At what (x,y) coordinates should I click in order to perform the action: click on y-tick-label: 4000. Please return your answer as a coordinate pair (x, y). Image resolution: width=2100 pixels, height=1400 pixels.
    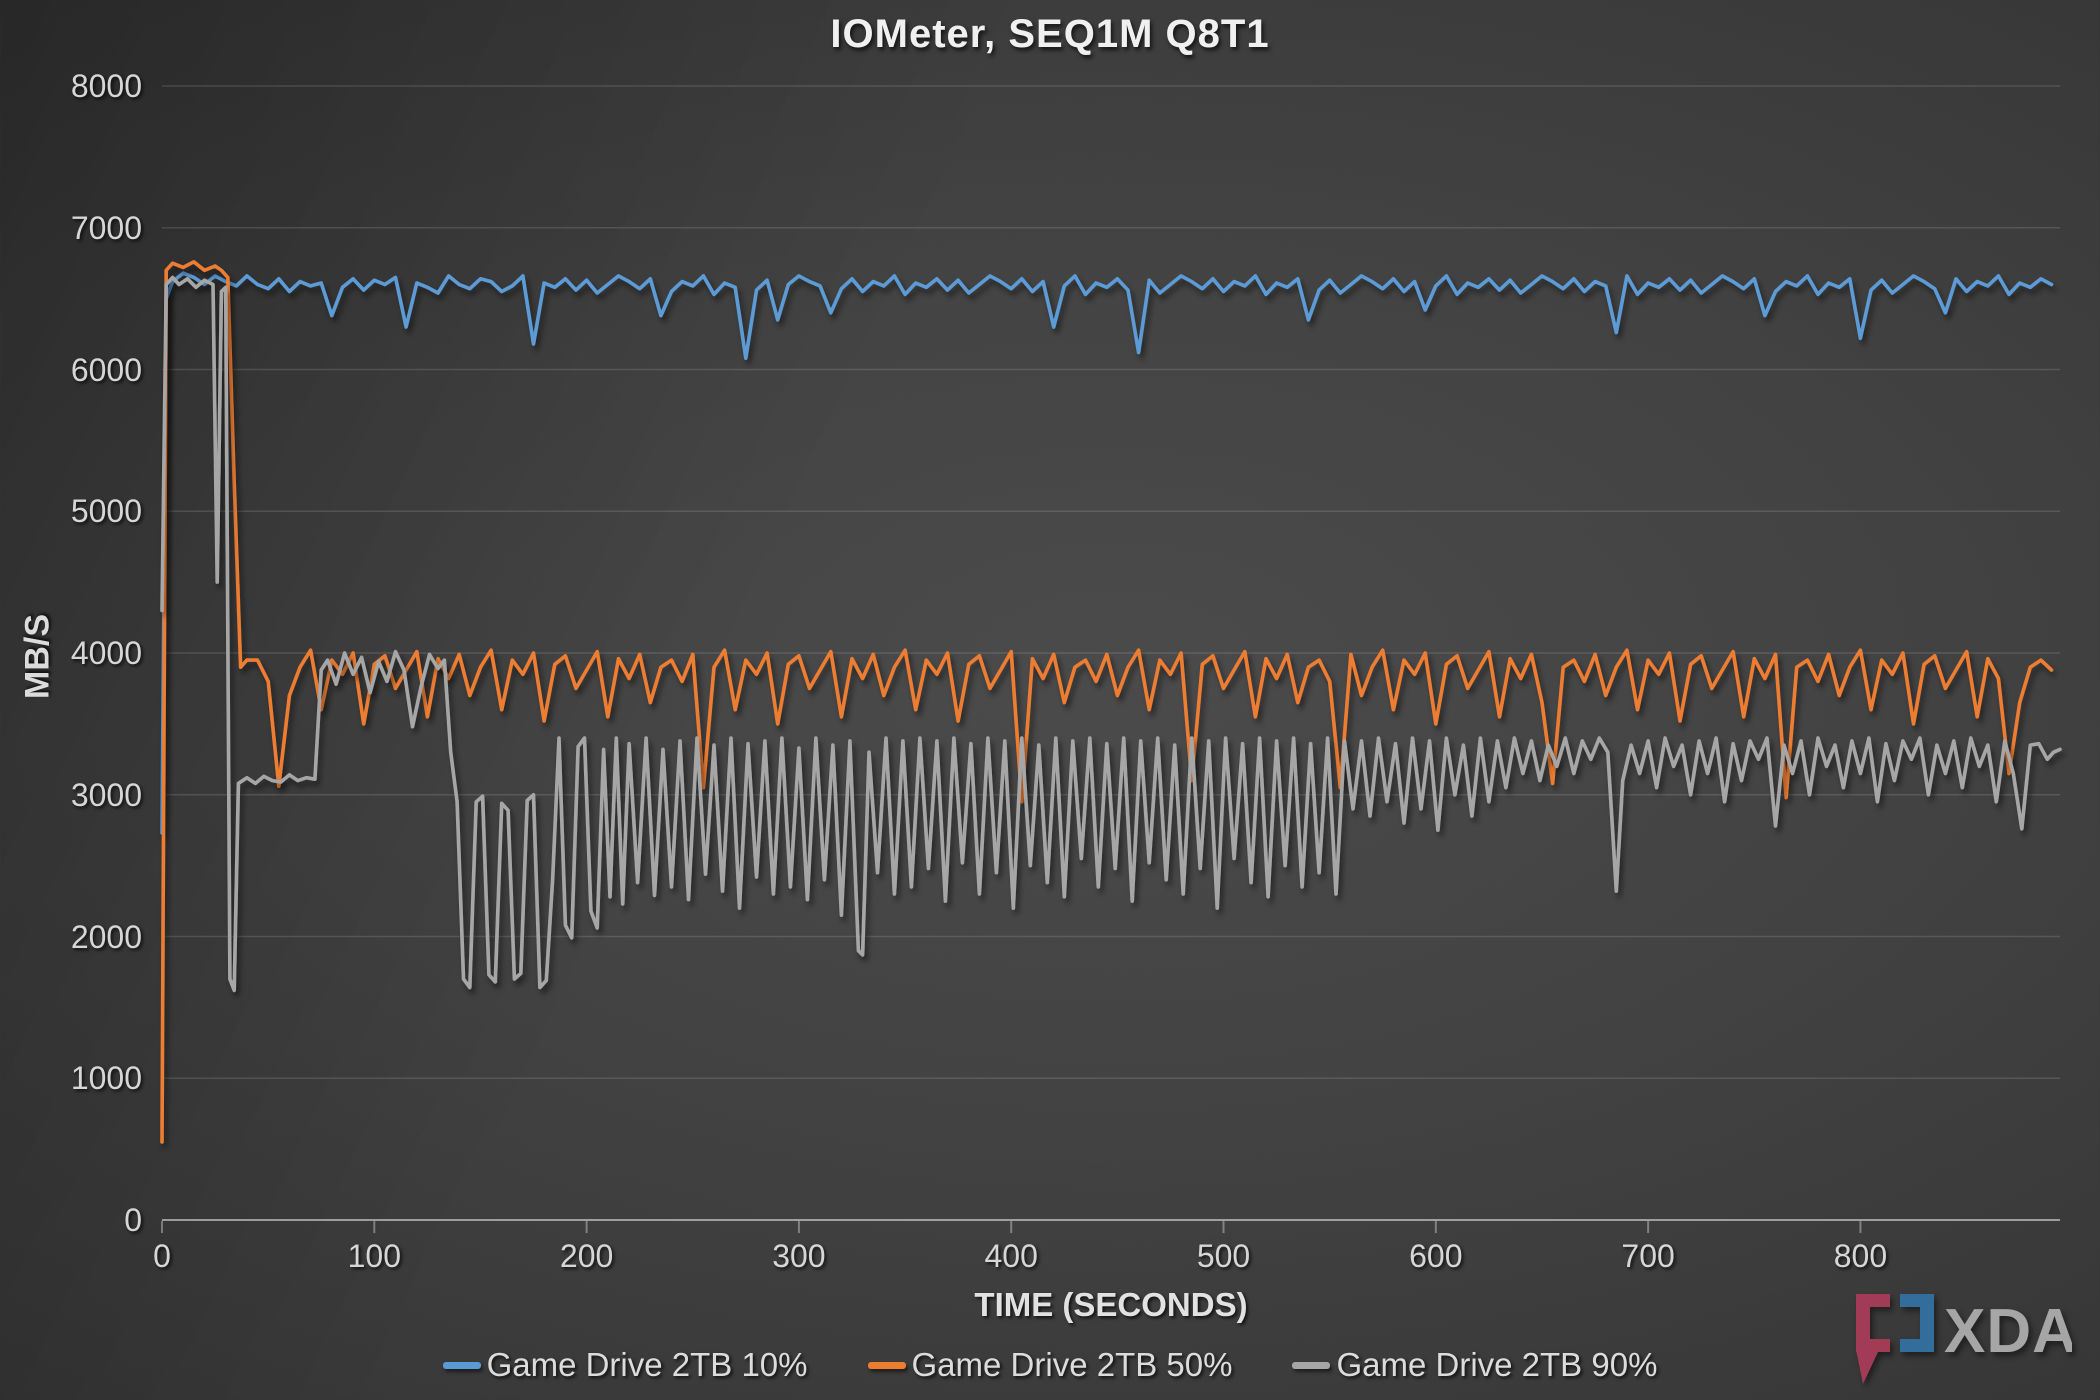
    Looking at the image, I should click on (106, 653).